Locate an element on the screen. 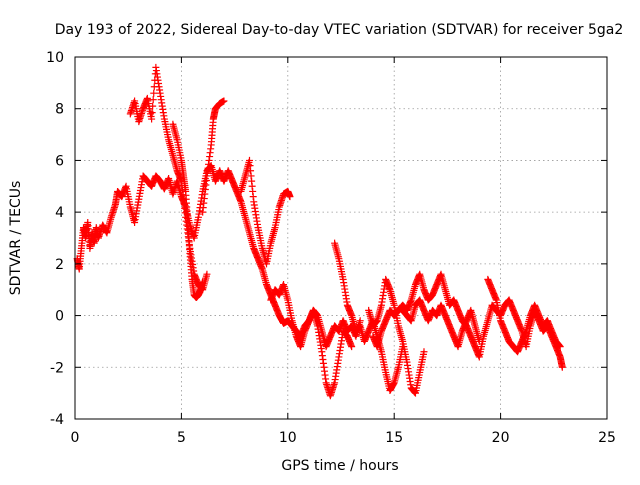 This screenshot has height=485, width=640. x-axis-label: GPS time / hours is located at coordinates (339, 466).